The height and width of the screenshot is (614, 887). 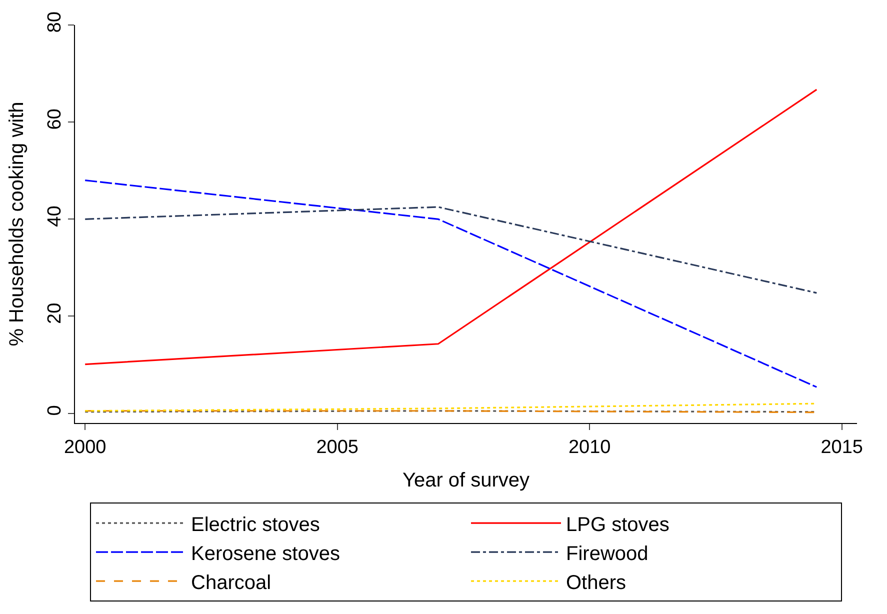 I want to click on x-tick-label: 2005, so click(x=337, y=447).